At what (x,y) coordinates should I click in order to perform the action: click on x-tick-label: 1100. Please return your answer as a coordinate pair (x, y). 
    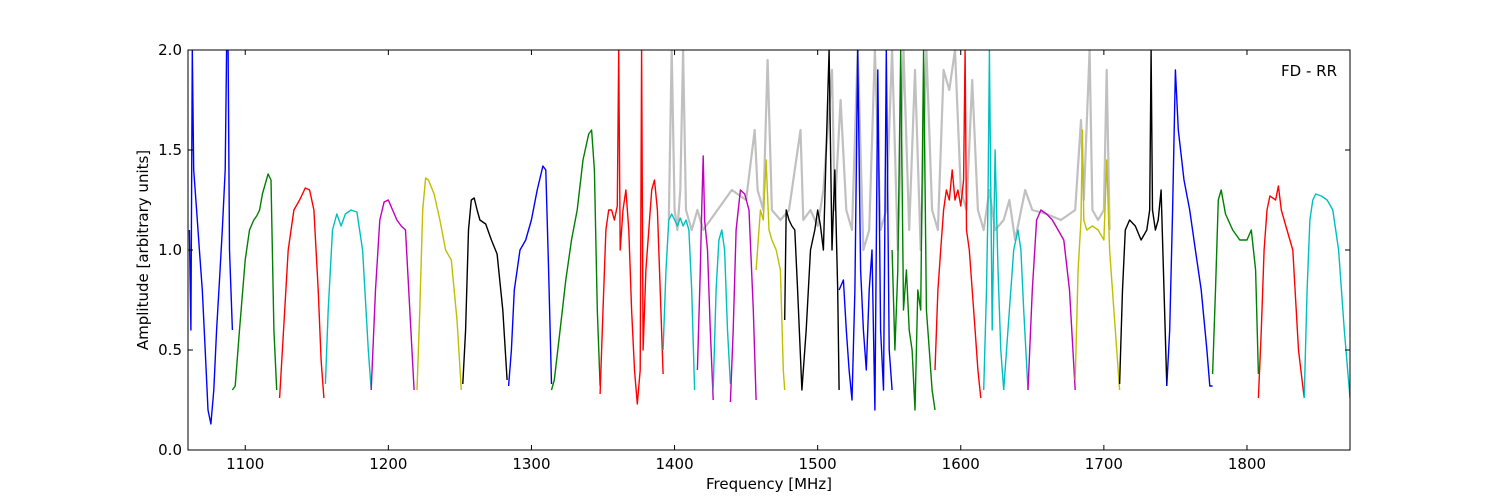
    Looking at the image, I should click on (245, 464).